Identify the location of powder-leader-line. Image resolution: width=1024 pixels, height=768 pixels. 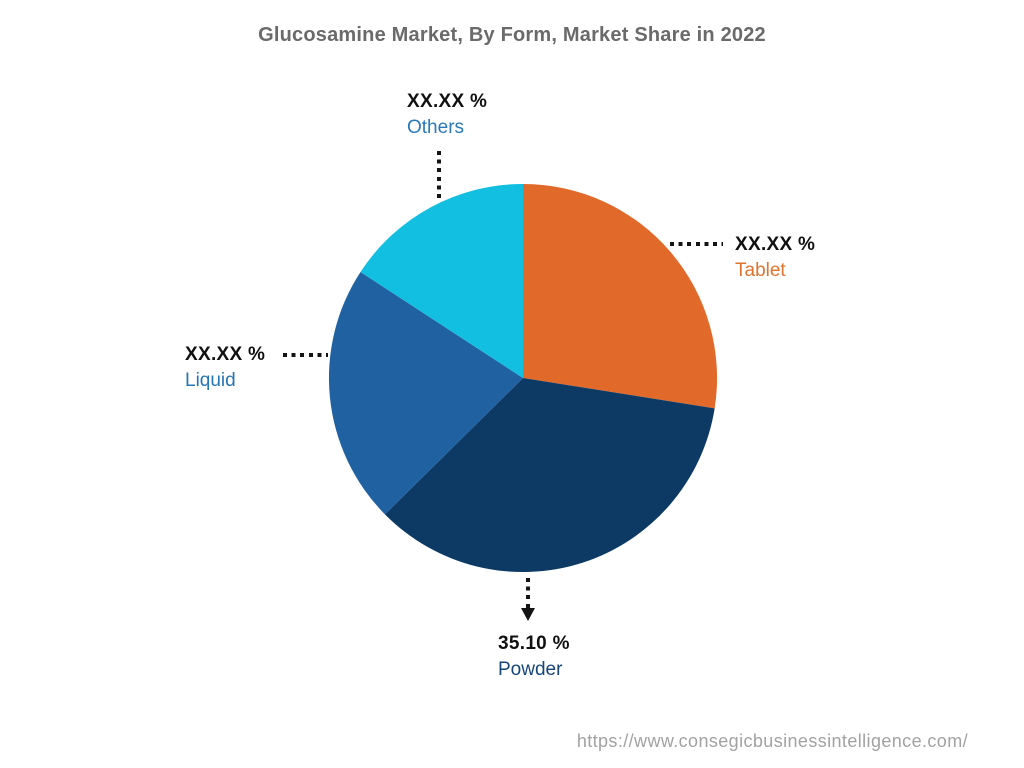
(528, 593).